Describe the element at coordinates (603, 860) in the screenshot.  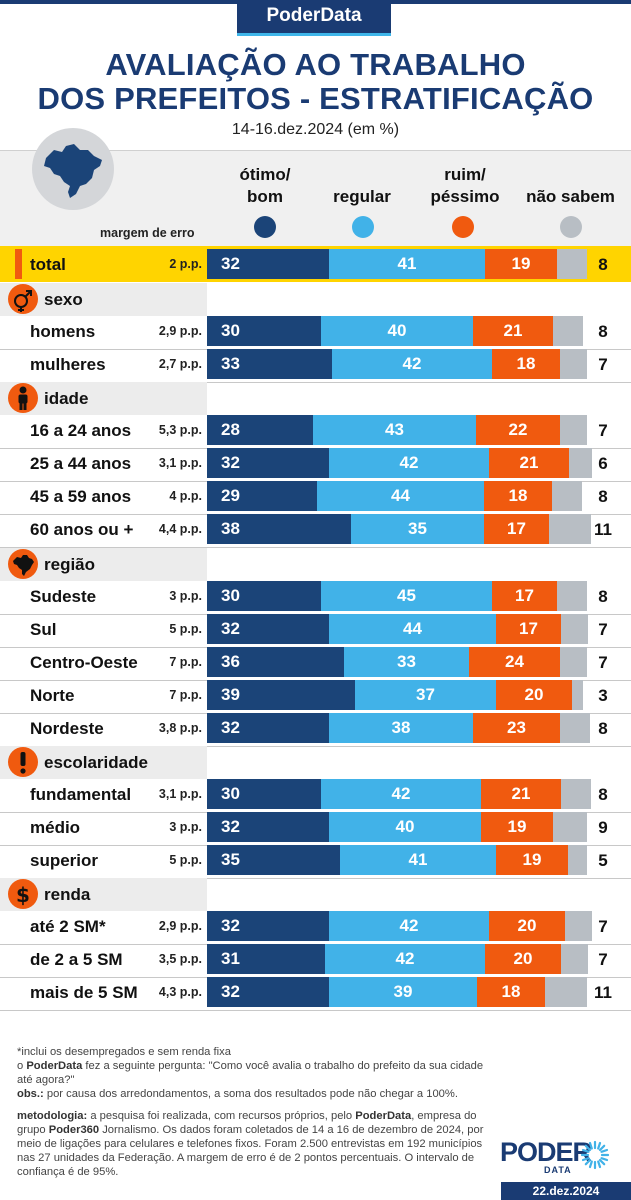
I see `nao-sabem-value: 5` at that location.